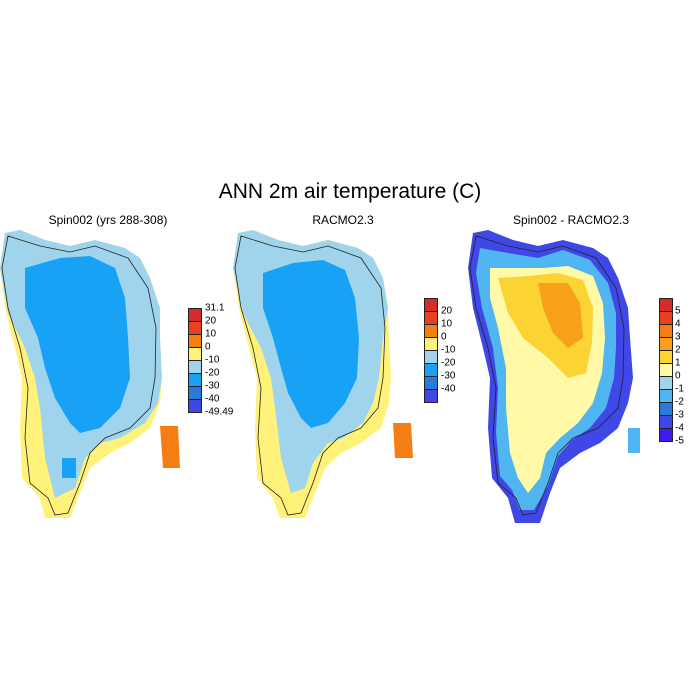 The height and width of the screenshot is (700, 700). Describe the element at coordinates (678, 311) in the screenshot. I see `colorbar-tick-label: 5` at that location.